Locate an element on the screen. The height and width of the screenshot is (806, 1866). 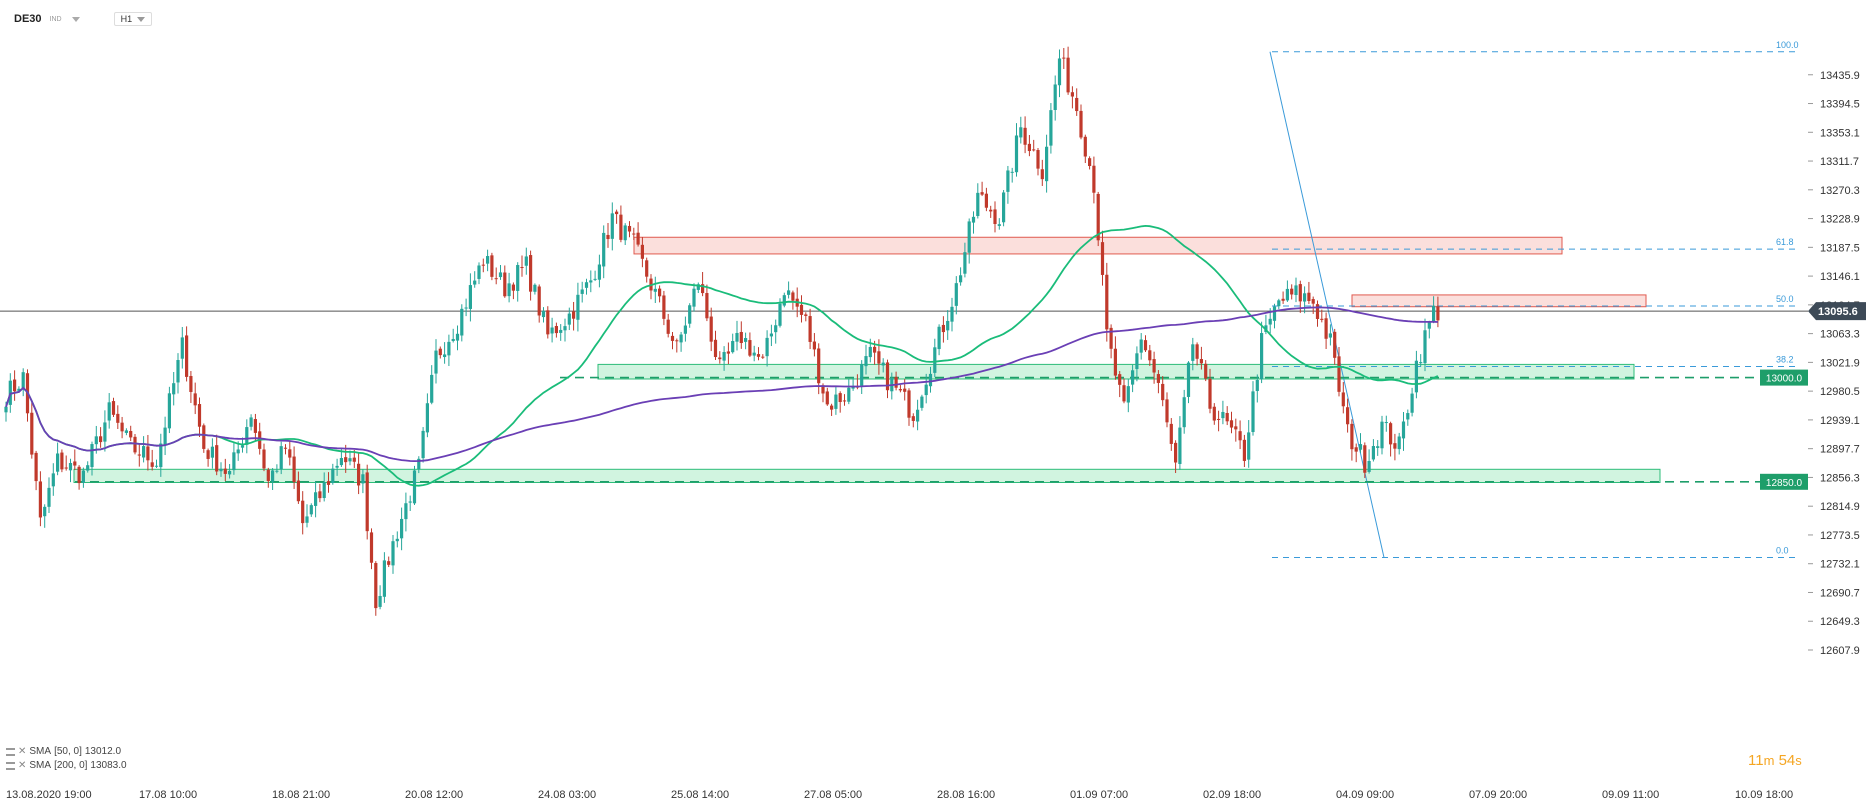
fib-label: 100.0 is located at coordinates (1787, 45).